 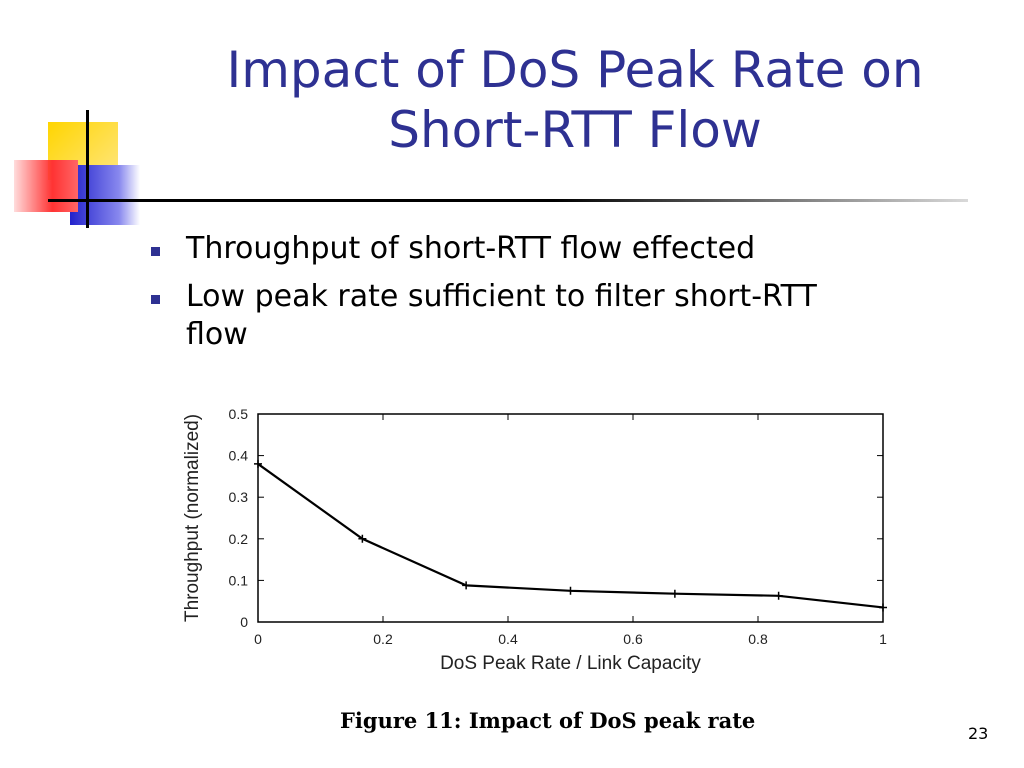 What do you see at coordinates (192, 518) in the screenshot?
I see `y-axis-label: Throughput (normalized)` at bounding box center [192, 518].